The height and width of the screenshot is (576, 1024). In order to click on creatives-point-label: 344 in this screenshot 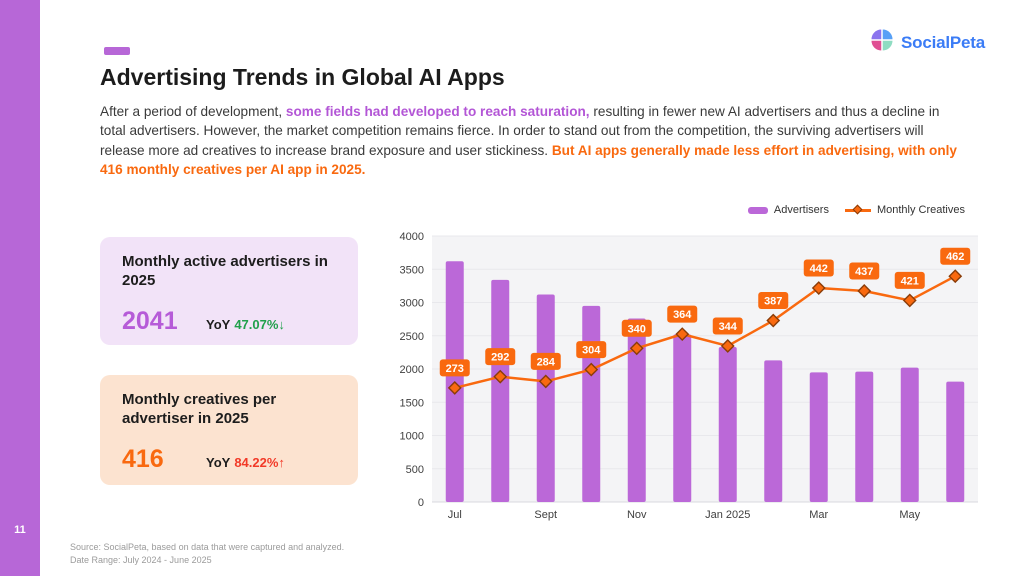, I will do `click(728, 327)`.